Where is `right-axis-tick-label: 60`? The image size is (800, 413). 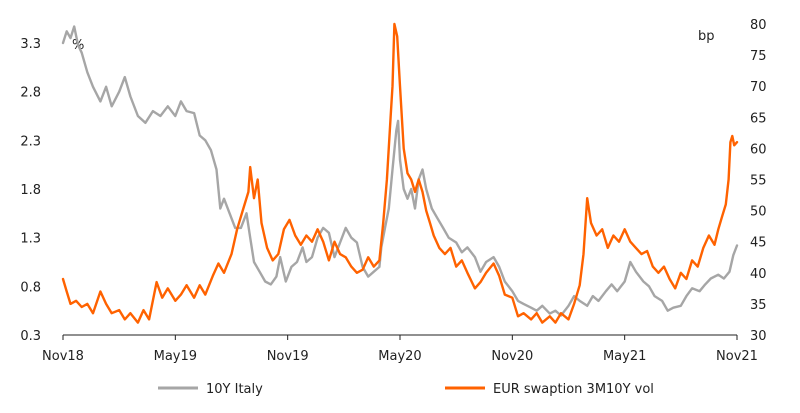
right-axis-tick-label: 60 is located at coordinates (758, 149).